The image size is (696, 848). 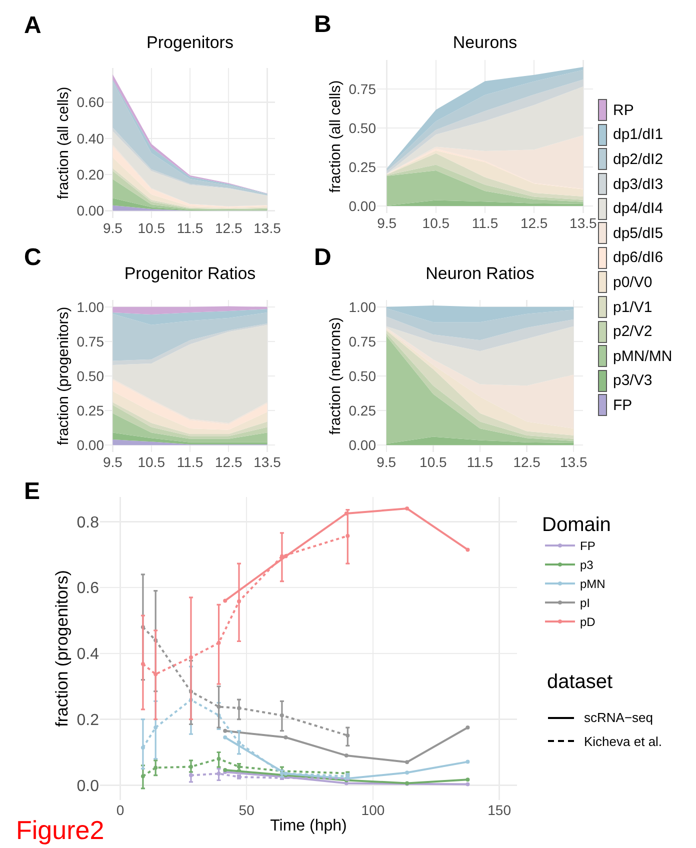 What do you see at coordinates (90, 102) in the screenshot?
I see `y-tick-label: 0.60` at bounding box center [90, 102].